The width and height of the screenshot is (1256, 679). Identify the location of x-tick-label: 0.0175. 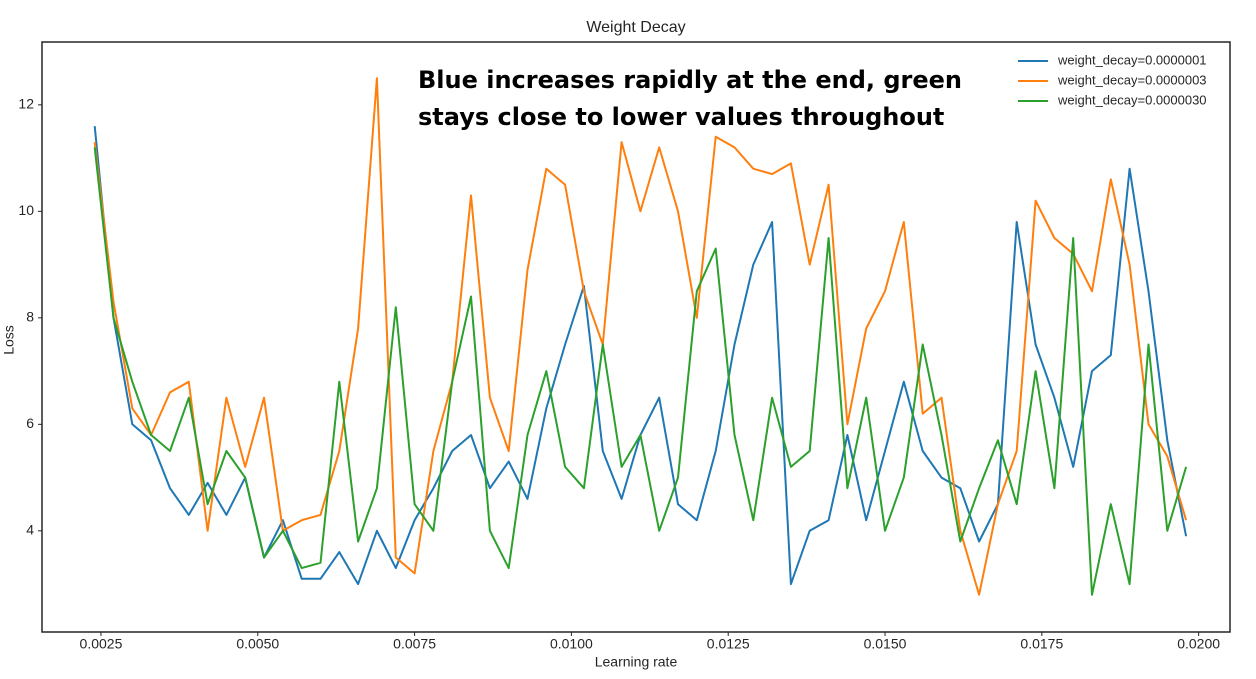
(1041, 644).